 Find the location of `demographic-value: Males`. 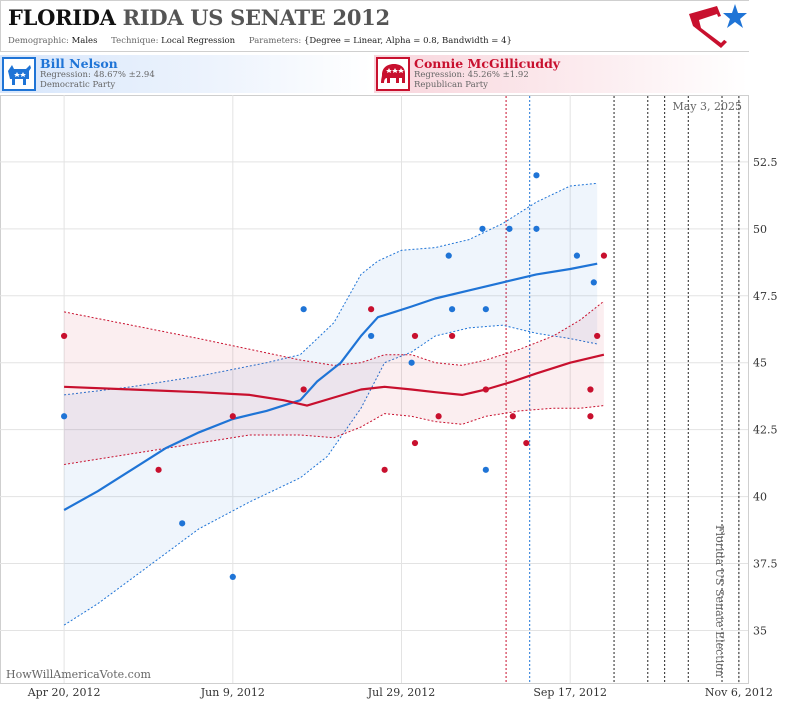

demographic-value: Males is located at coordinates (84, 41).